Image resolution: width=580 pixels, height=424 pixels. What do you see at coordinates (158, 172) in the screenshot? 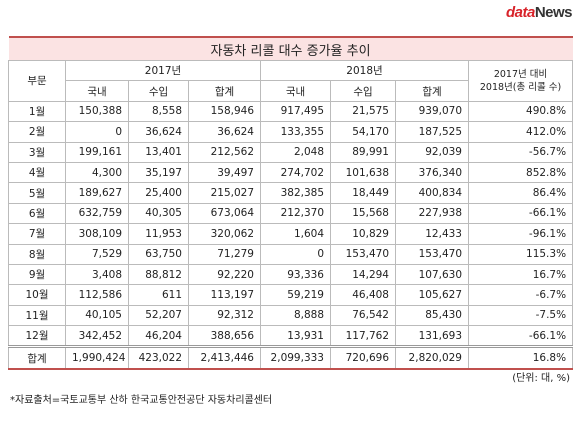
I see `cell-value: 35,197` at bounding box center [158, 172].